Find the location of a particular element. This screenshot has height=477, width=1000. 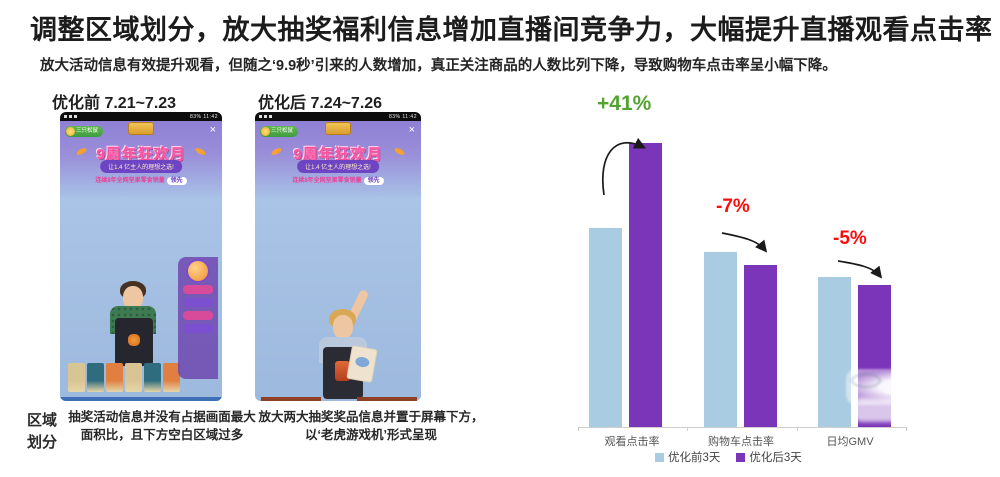

legend-item-before: 优化前3天 is located at coordinates (687, 457).